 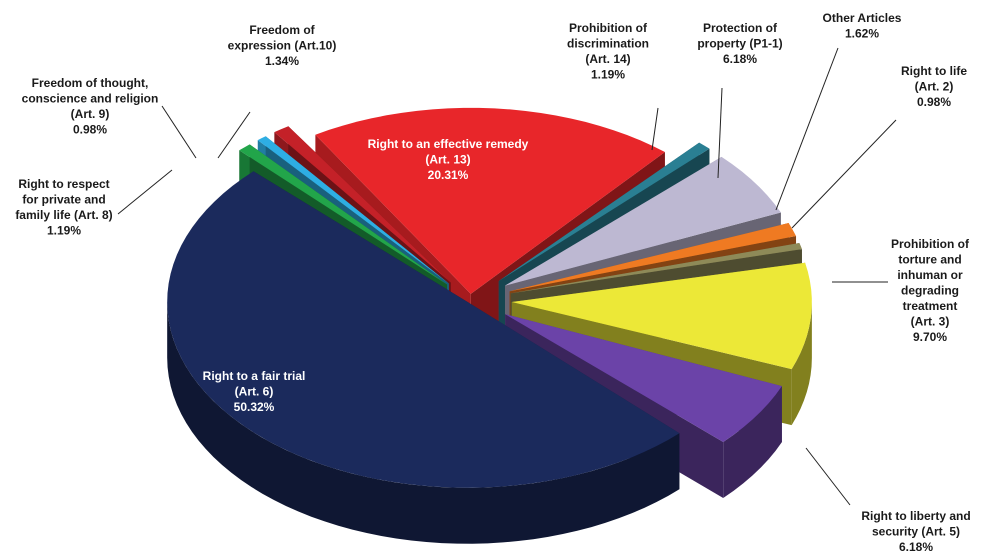 I want to click on slice-label: Other Articles 1.62%, so click(x=862, y=26).